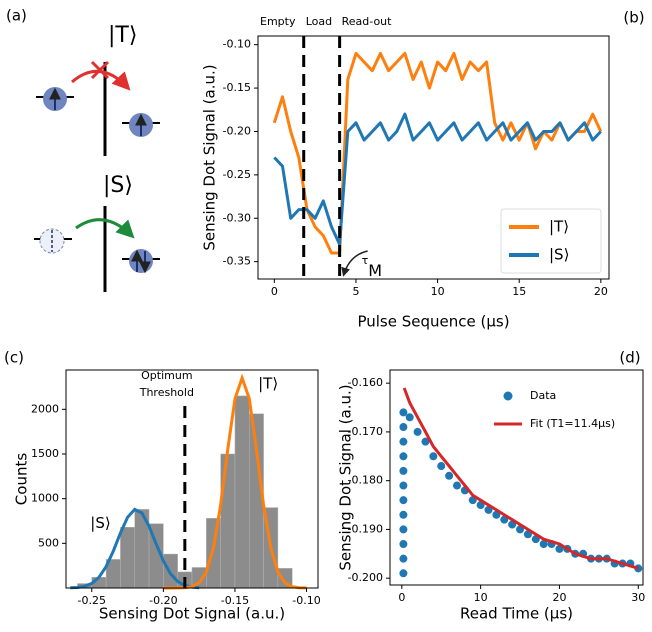 The image size is (652, 632). Describe the element at coordinates (237, 44) in the screenshot. I see `y-tick-label: -0.10` at that location.